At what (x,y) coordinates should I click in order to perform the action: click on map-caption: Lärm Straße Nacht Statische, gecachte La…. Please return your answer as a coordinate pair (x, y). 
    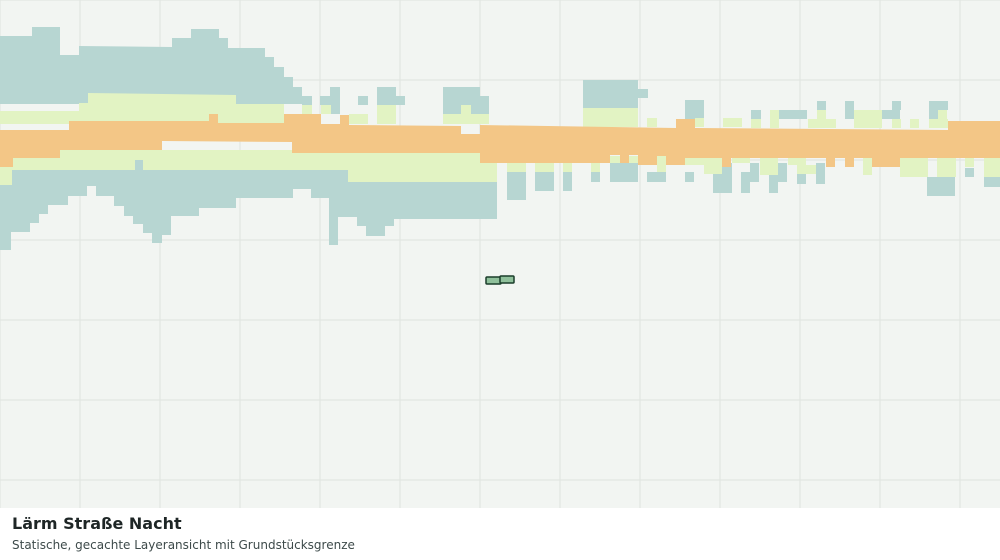
    Looking at the image, I should click on (500, 534).